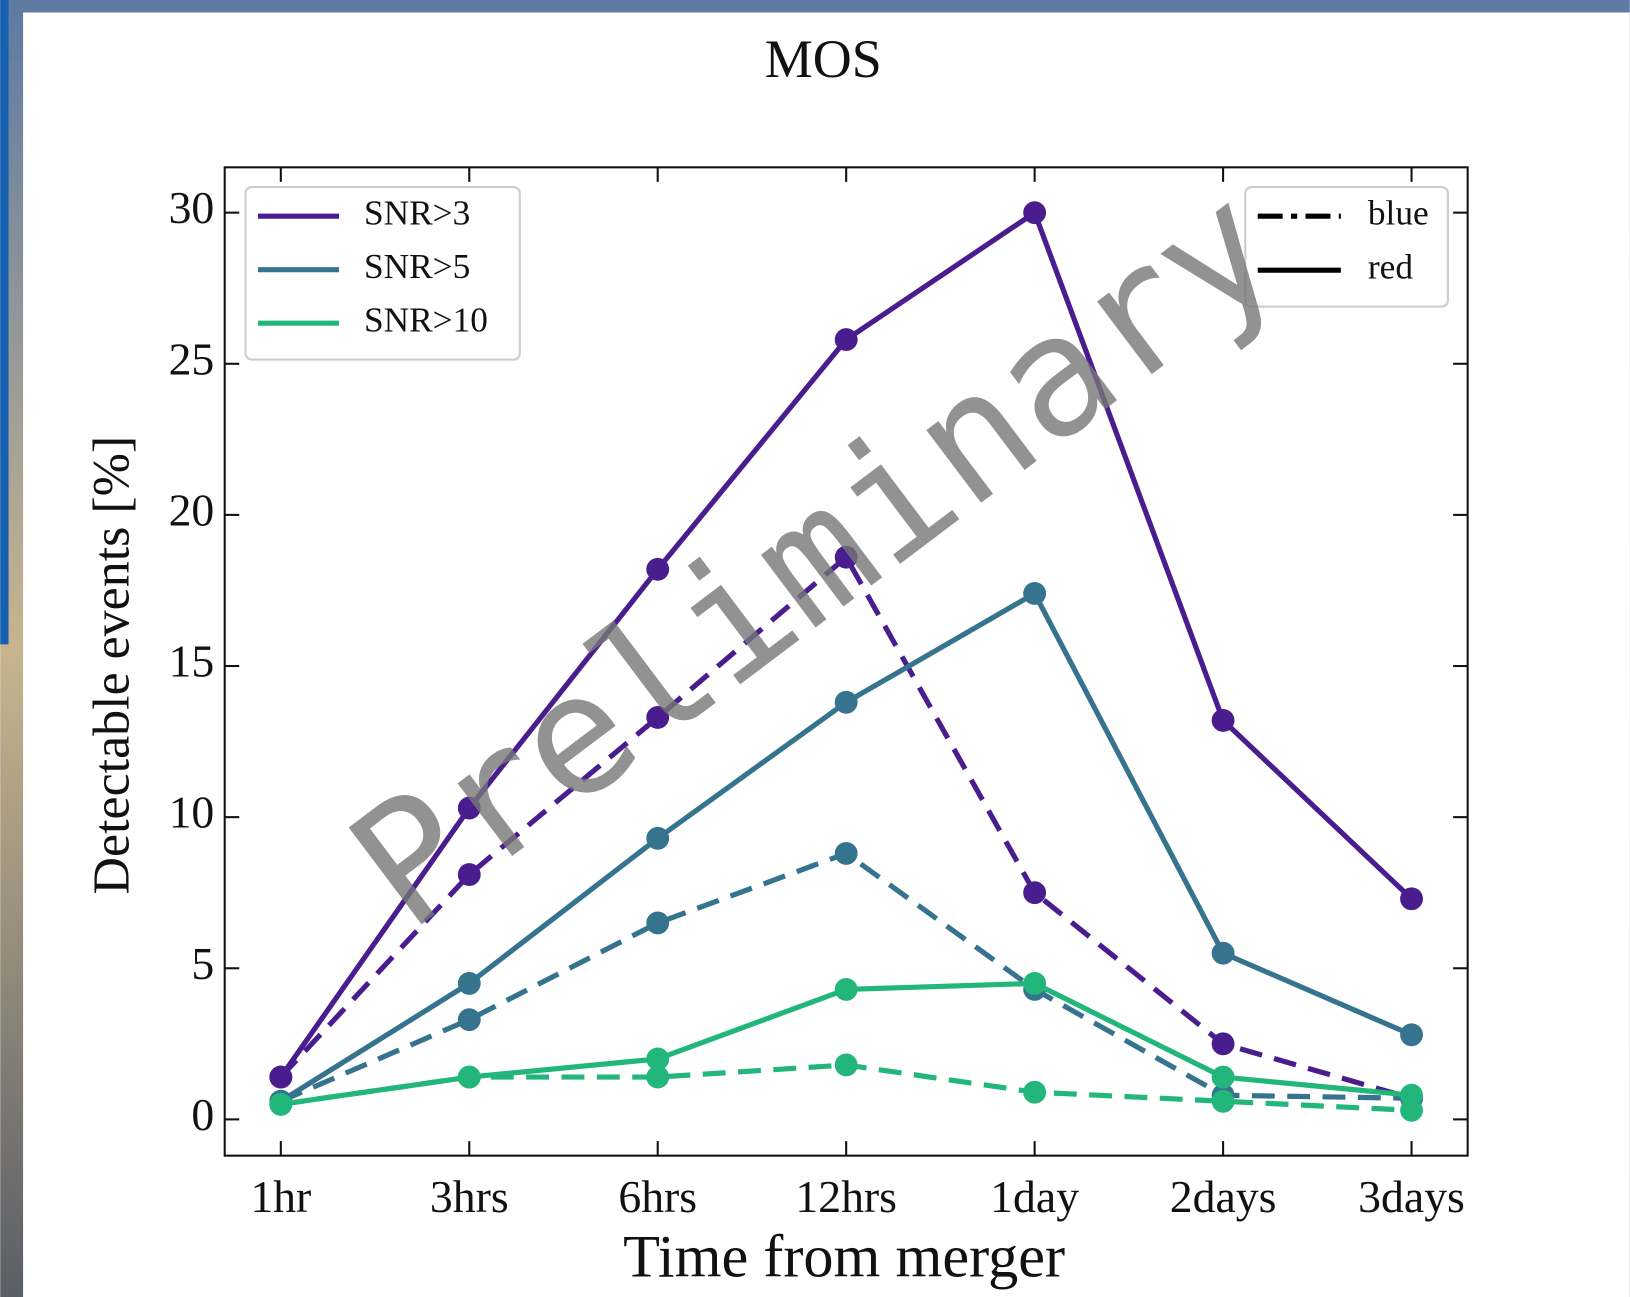 The image size is (1630, 1297). Describe the element at coordinates (417, 266) in the screenshot. I see `legend-label: SNR>5` at that location.